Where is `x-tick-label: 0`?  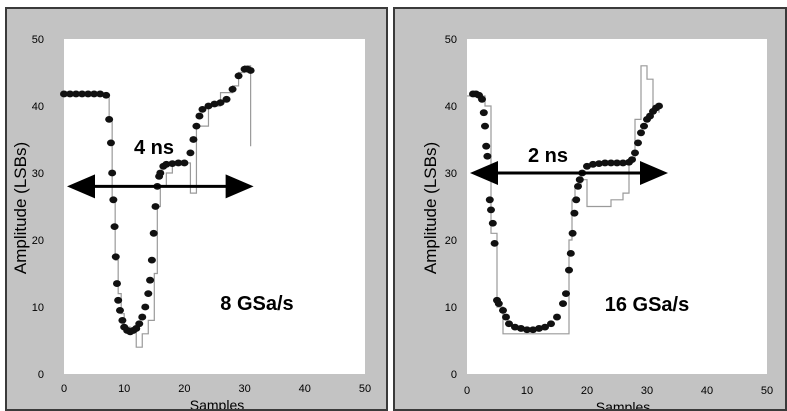
x-tick-label: 0 is located at coordinates (64, 389).